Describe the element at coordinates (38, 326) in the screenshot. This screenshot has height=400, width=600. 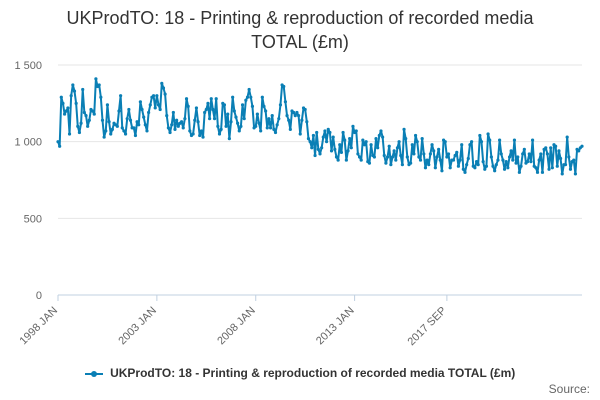
I see `x-tick-label: 1998 JAN` at that location.